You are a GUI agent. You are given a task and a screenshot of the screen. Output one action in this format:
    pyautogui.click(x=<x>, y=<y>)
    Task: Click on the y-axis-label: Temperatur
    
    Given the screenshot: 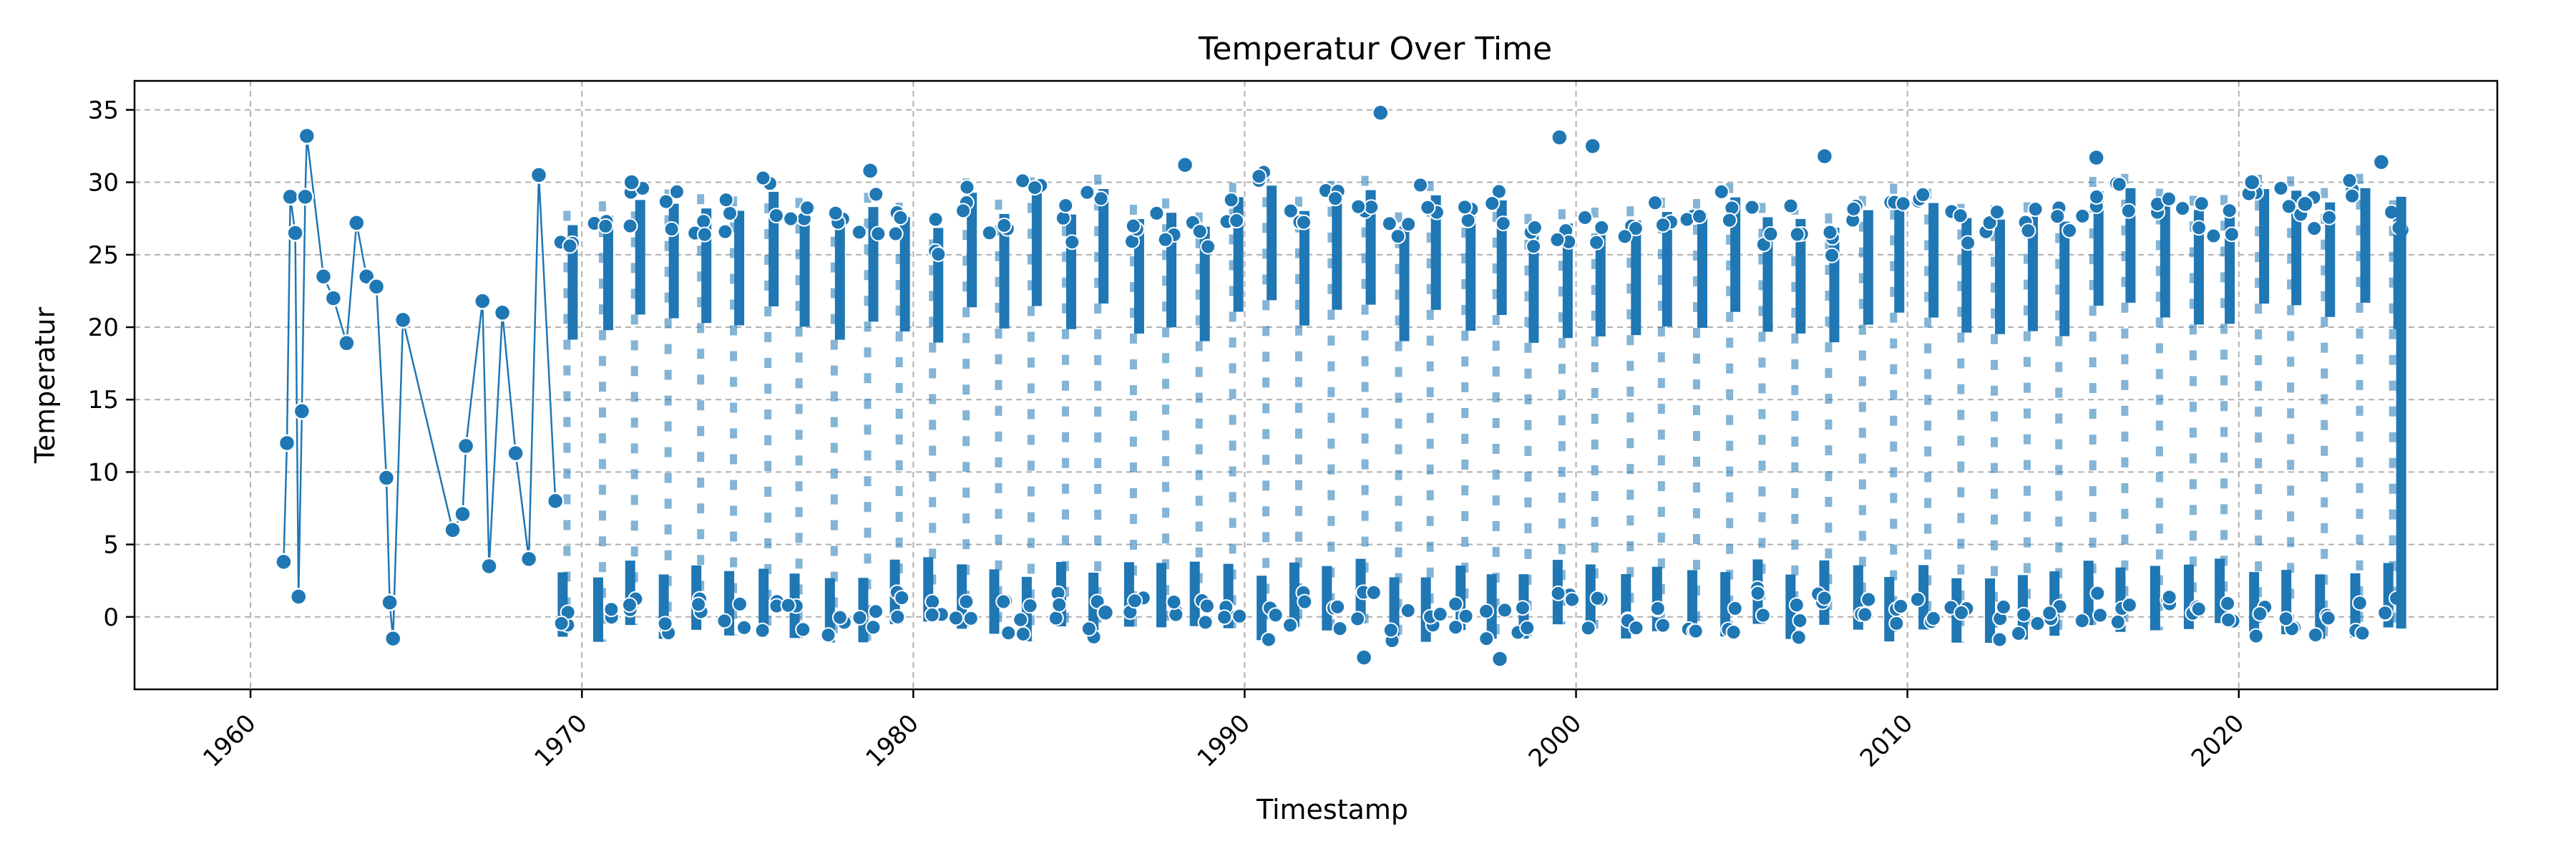 What is the action you would take?
    pyautogui.click(x=45, y=386)
    